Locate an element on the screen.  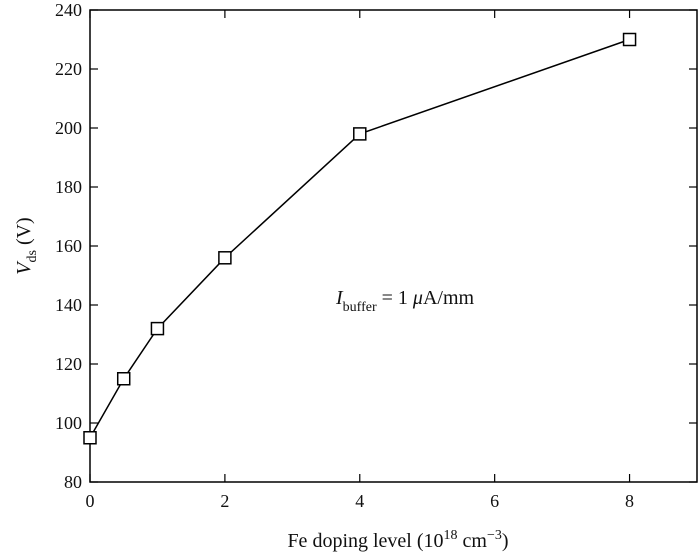
x-axis-label-unit: cm is located at coordinates (473, 541).